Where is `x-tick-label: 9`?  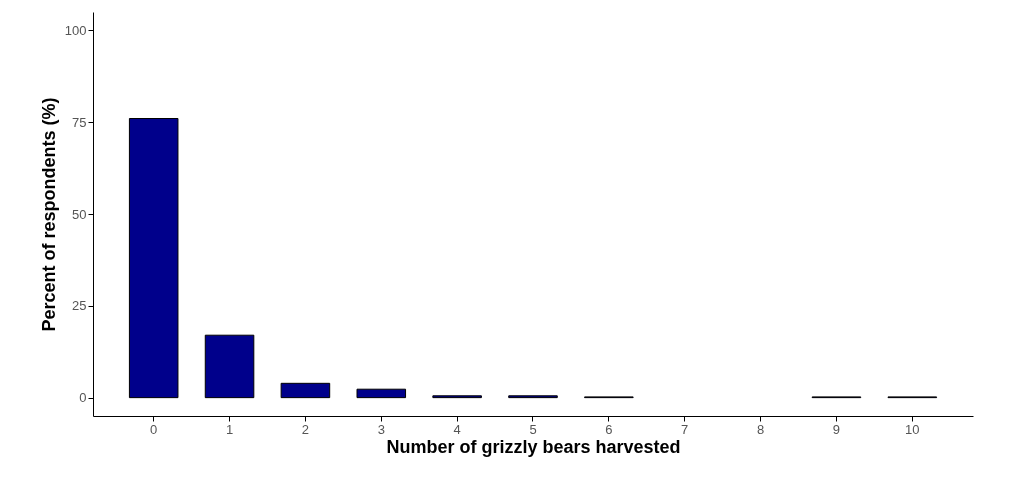 x-tick-label: 9 is located at coordinates (836, 429).